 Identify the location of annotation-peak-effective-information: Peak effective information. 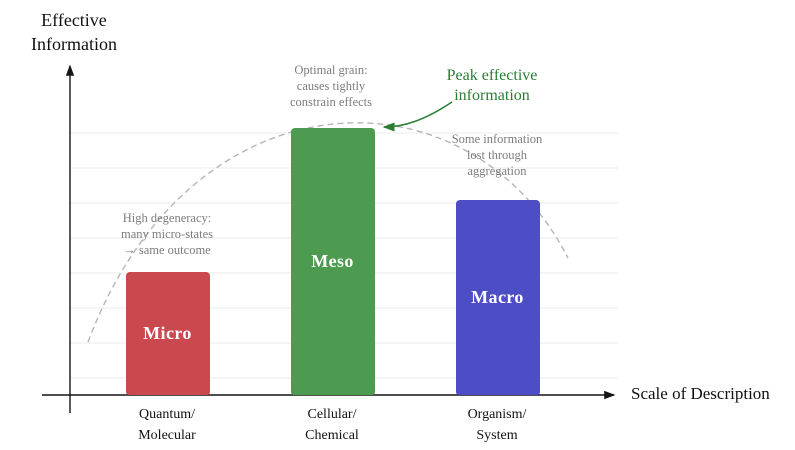
(492, 86).